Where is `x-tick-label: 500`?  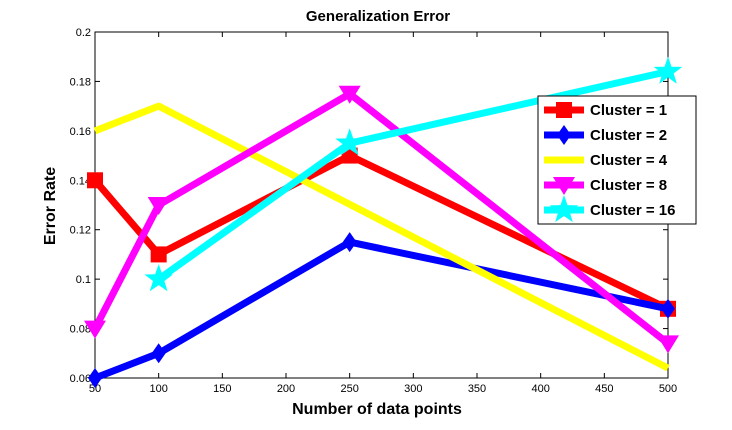
x-tick-label: 500 is located at coordinates (668, 389).